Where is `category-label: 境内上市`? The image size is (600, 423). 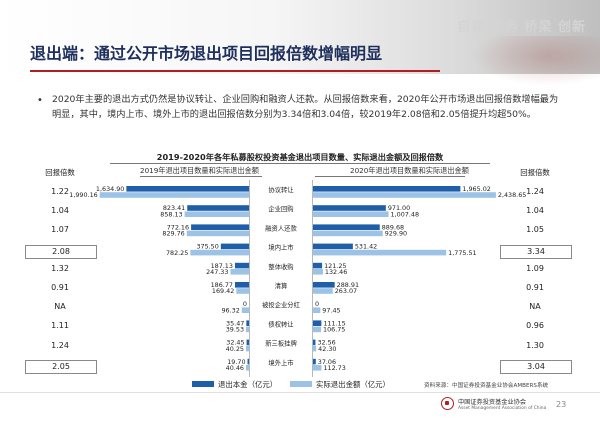 category-label: 境内上市 is located at coordinates (280, 247).